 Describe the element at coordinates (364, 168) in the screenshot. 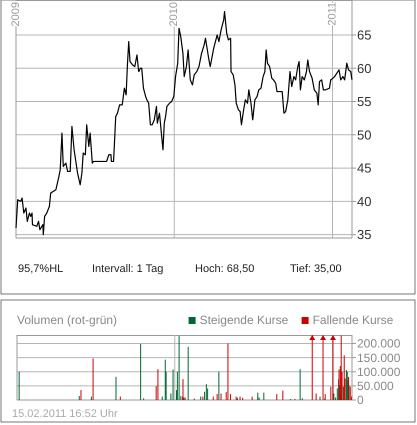

I see `y-tick-label: 45` at that location.